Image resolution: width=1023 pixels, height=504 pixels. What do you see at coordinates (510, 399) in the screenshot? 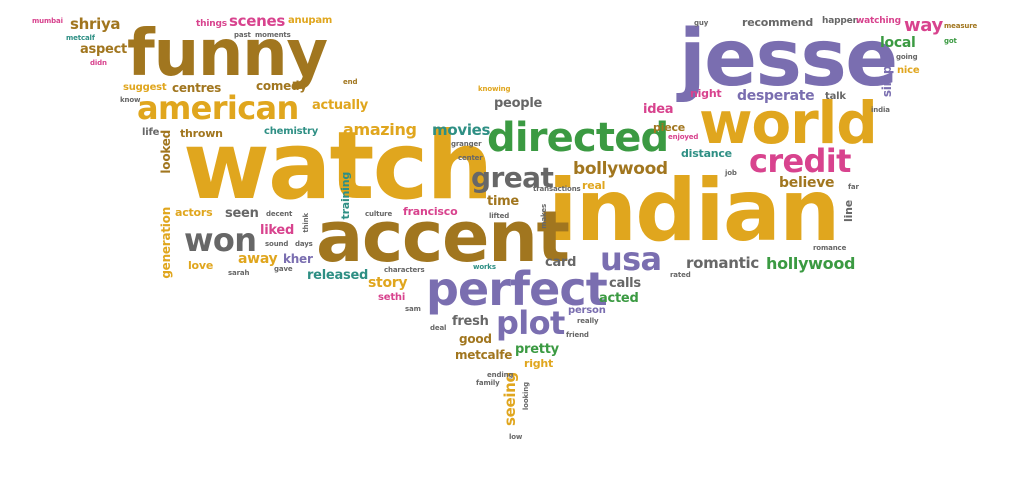
I see `word-seeing: seeing` at bounding box center [510, 399].